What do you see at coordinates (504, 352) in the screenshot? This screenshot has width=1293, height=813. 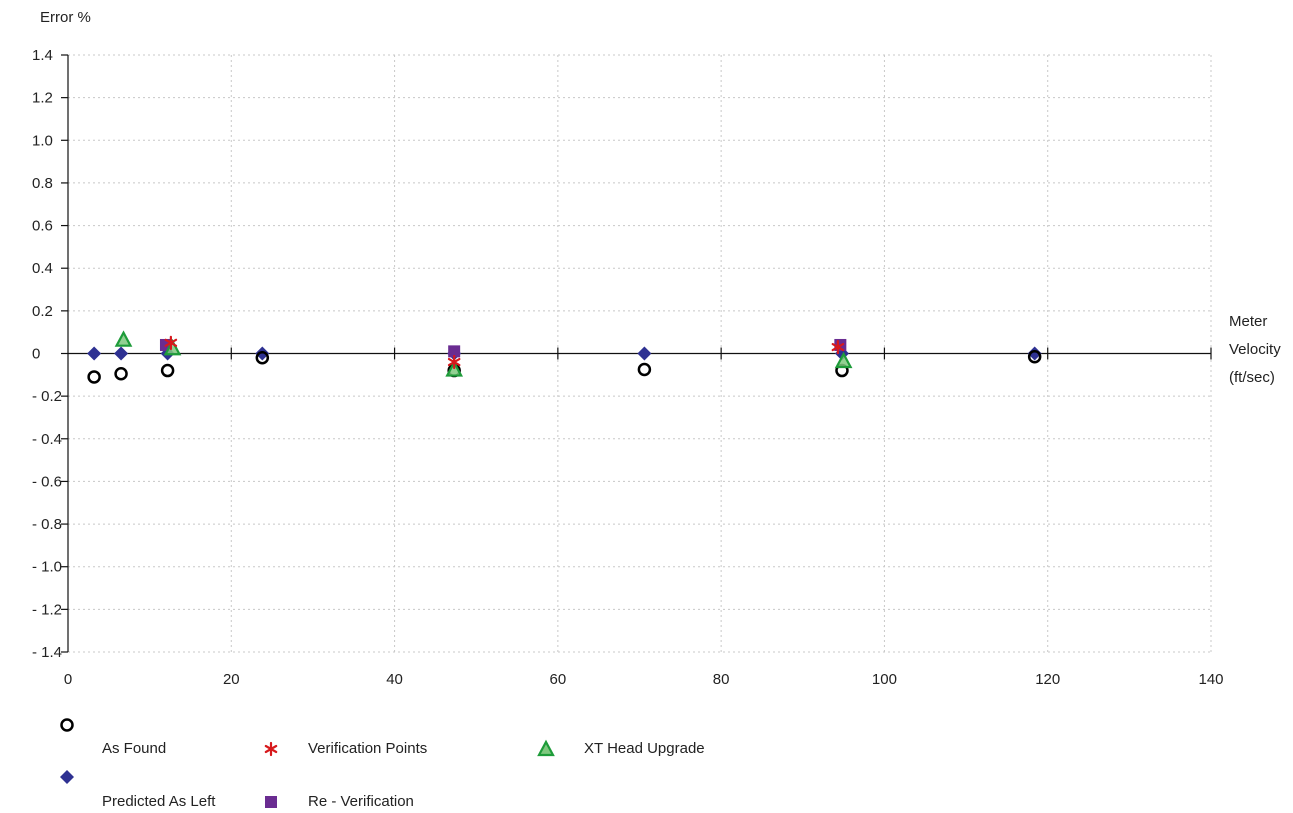 I see `series-verification-points` at bounding box center [504, 352].